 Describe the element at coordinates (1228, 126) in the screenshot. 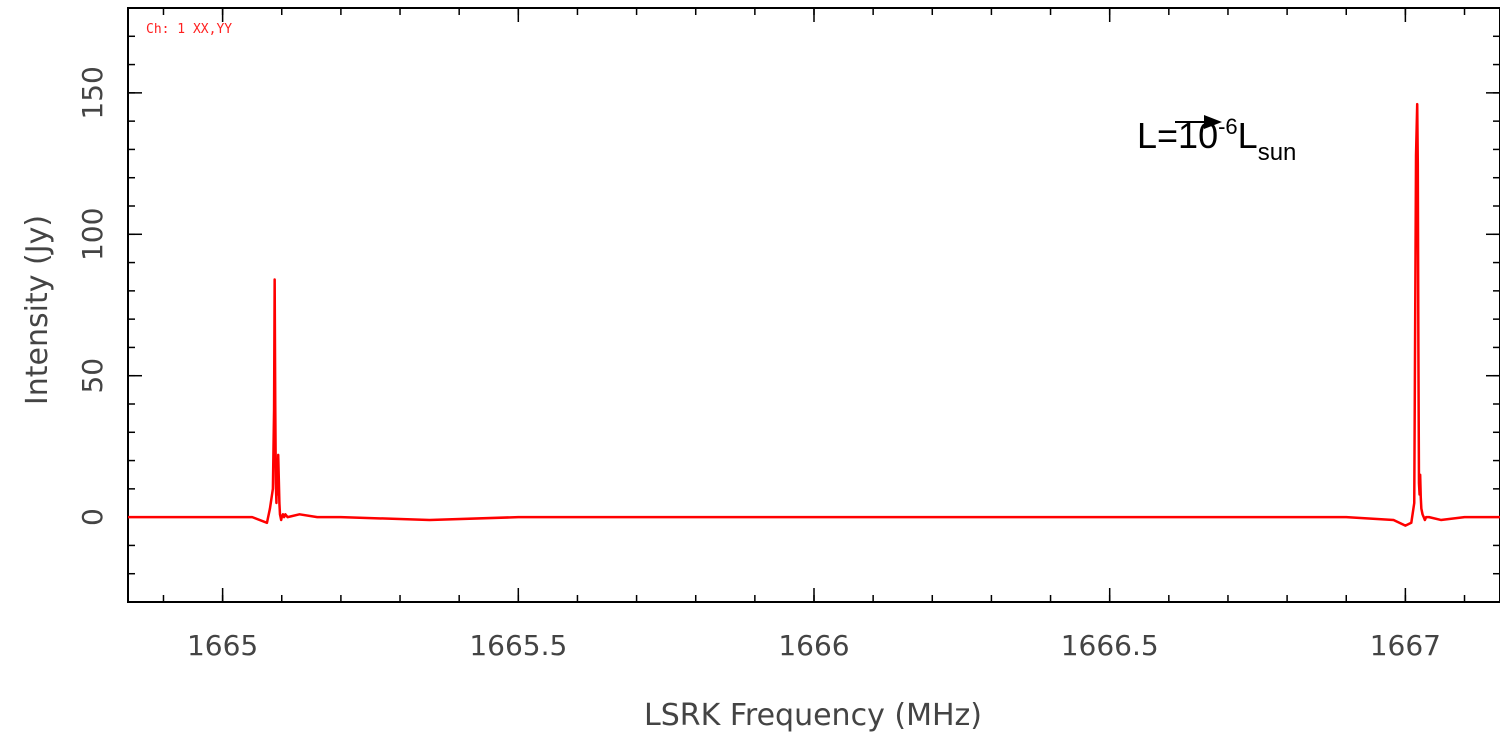

I see `annotation-exponent: -6` at that location.